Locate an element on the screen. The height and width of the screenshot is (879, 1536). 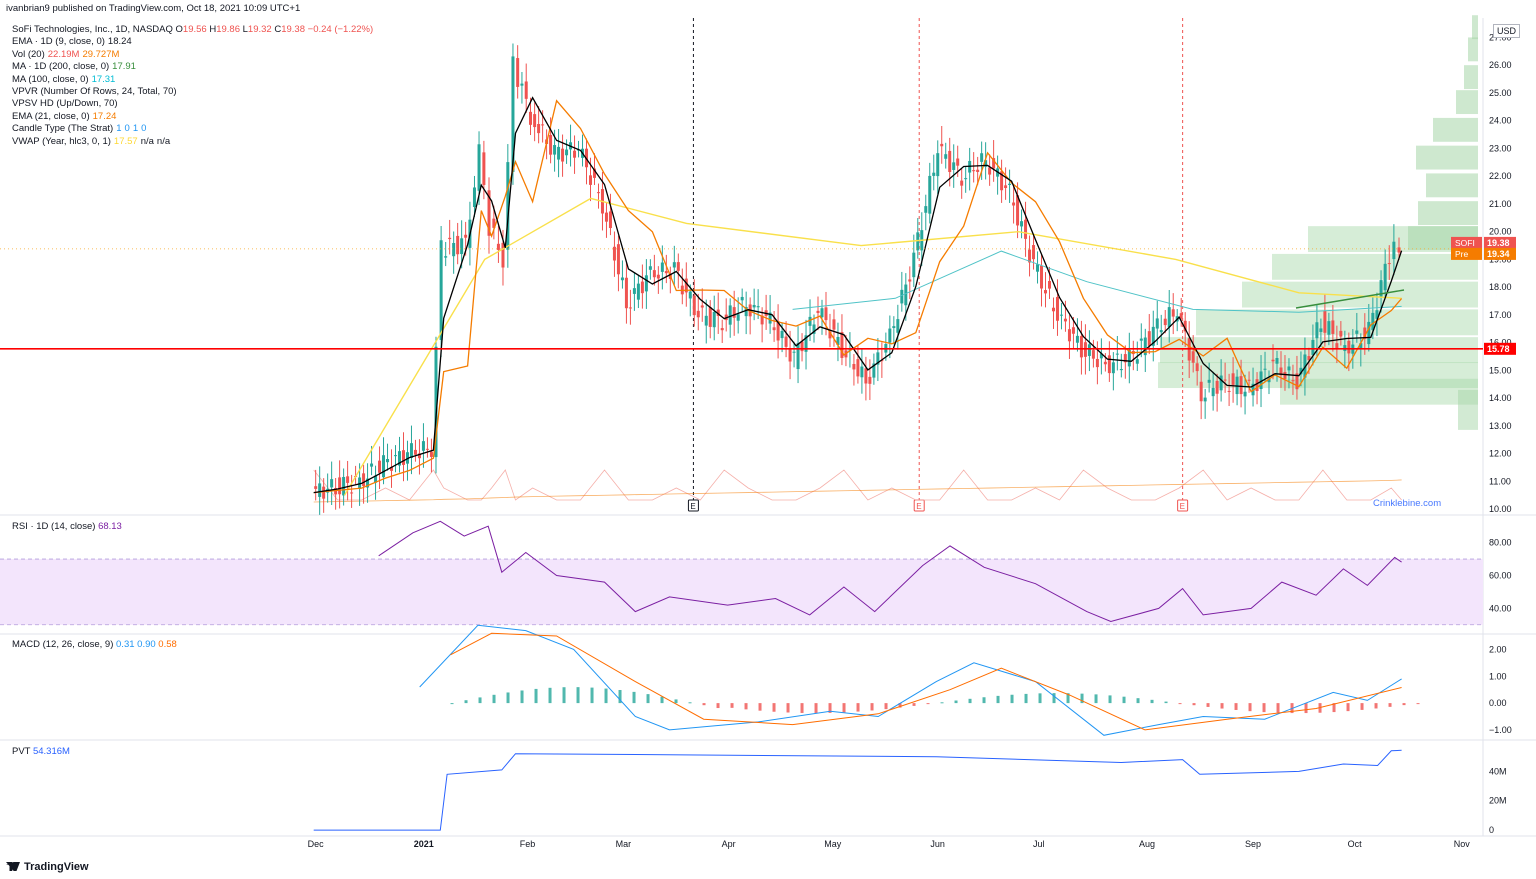
legend-line: Vol (20) 22.19M 29.727M is located at coordinates (192, 55).